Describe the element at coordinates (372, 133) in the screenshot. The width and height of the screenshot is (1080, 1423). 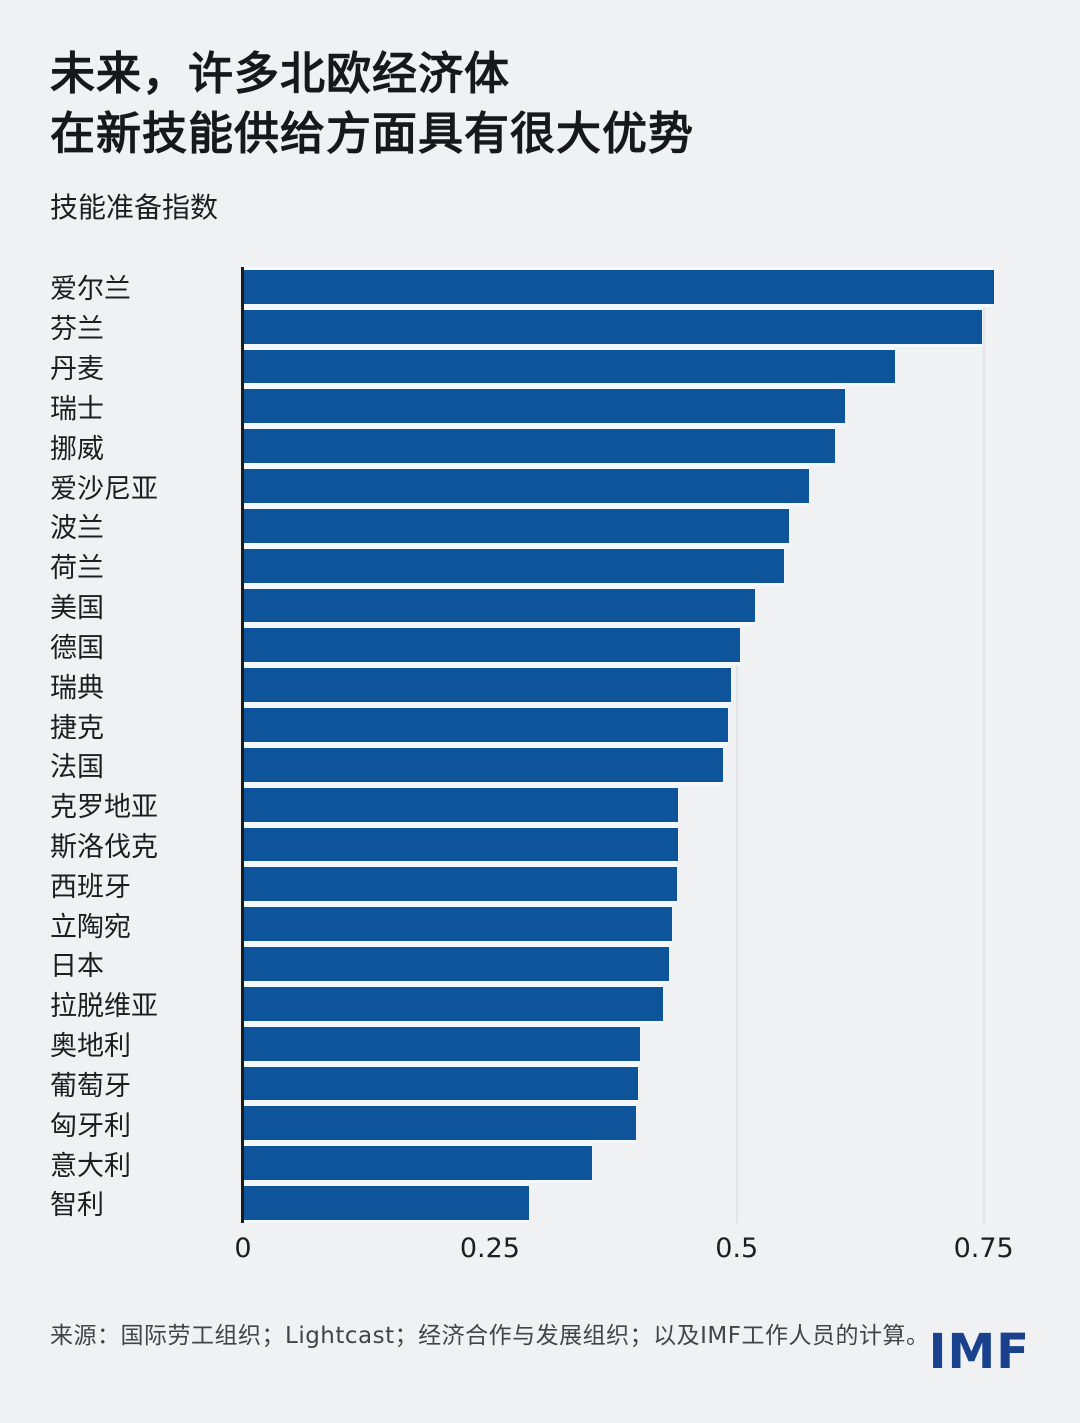
I see `chart-title-line2: 在新技能供给方面具有很大优势` at that location.